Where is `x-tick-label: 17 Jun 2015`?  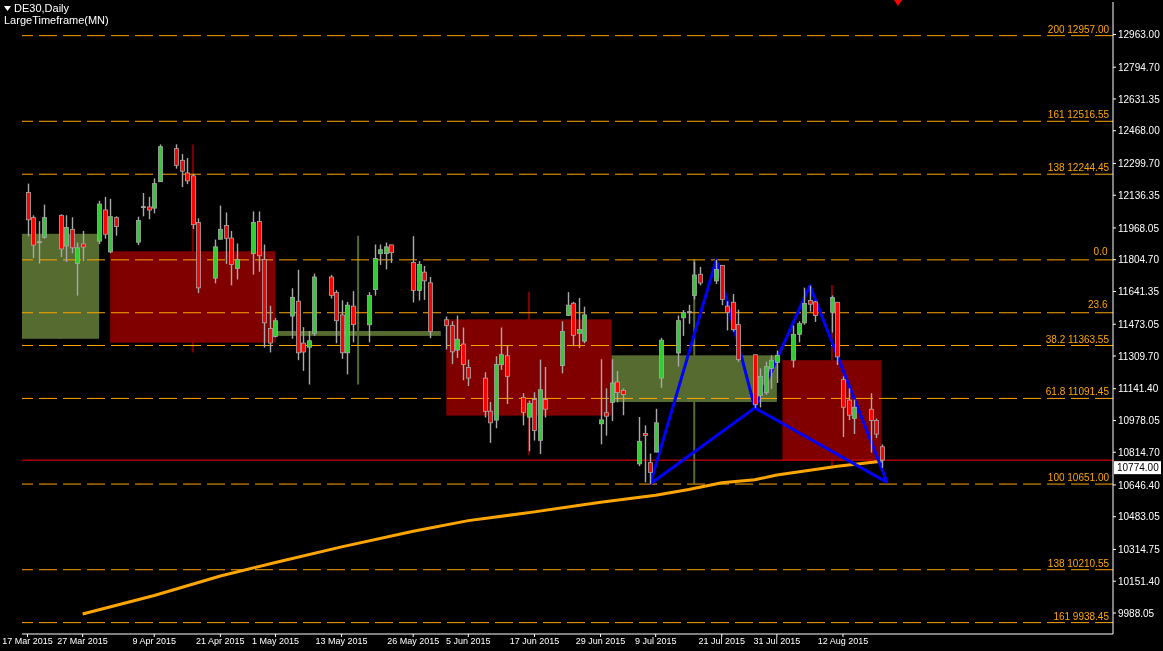 x-tick-label: 17 Jun 2015 is located at coordinates (534, 641).